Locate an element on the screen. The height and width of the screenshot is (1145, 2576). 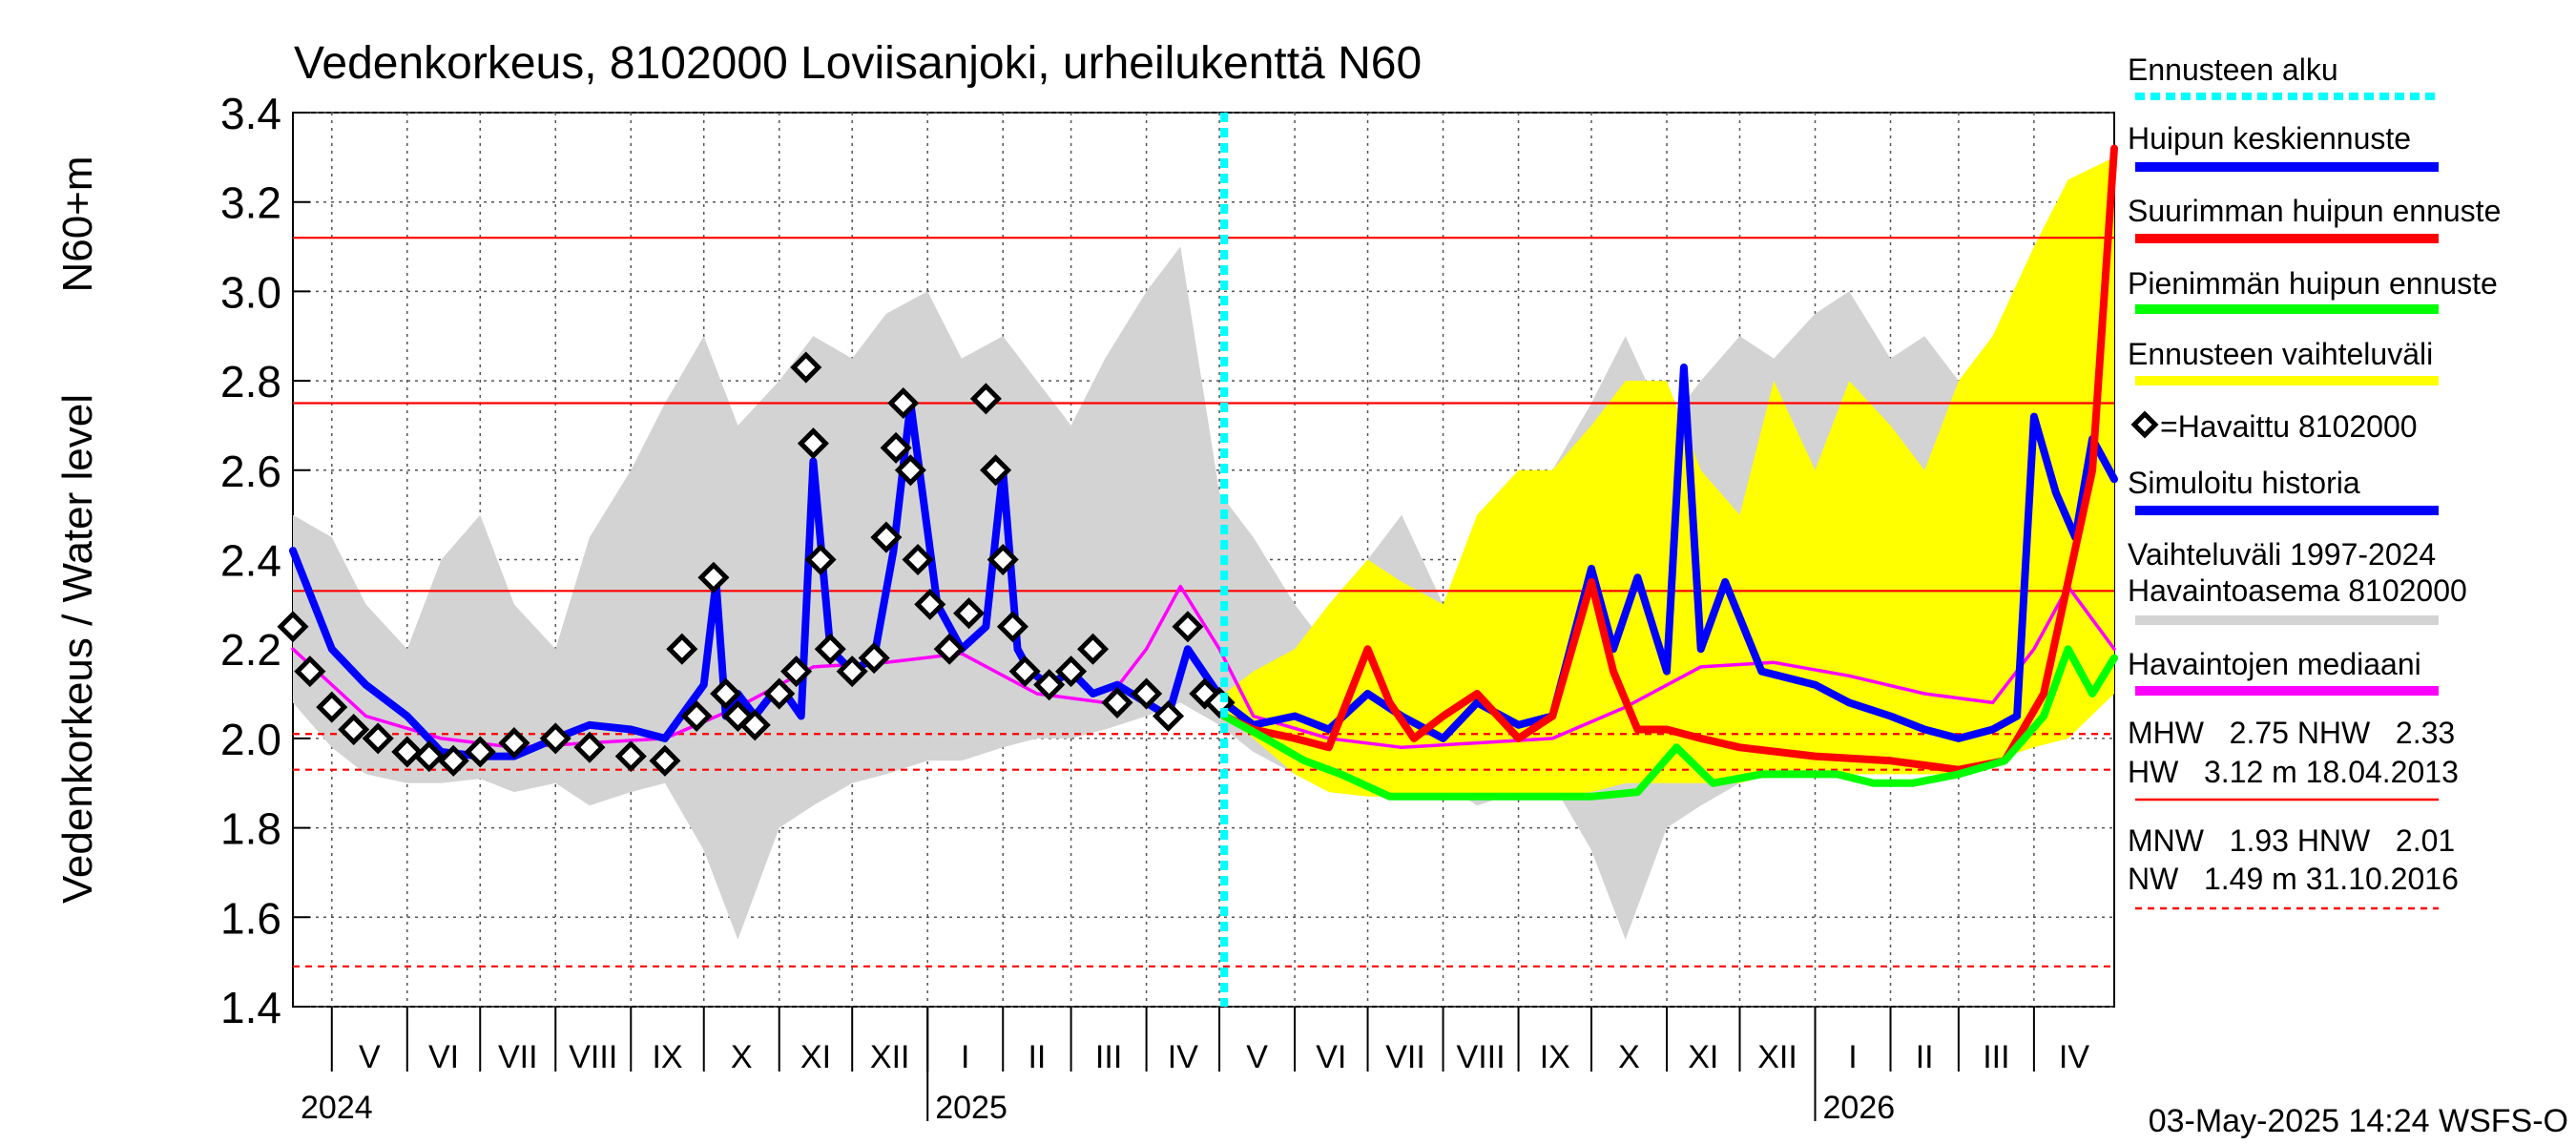
min-peak-forecast-line is located at coordinates (1669, 723).